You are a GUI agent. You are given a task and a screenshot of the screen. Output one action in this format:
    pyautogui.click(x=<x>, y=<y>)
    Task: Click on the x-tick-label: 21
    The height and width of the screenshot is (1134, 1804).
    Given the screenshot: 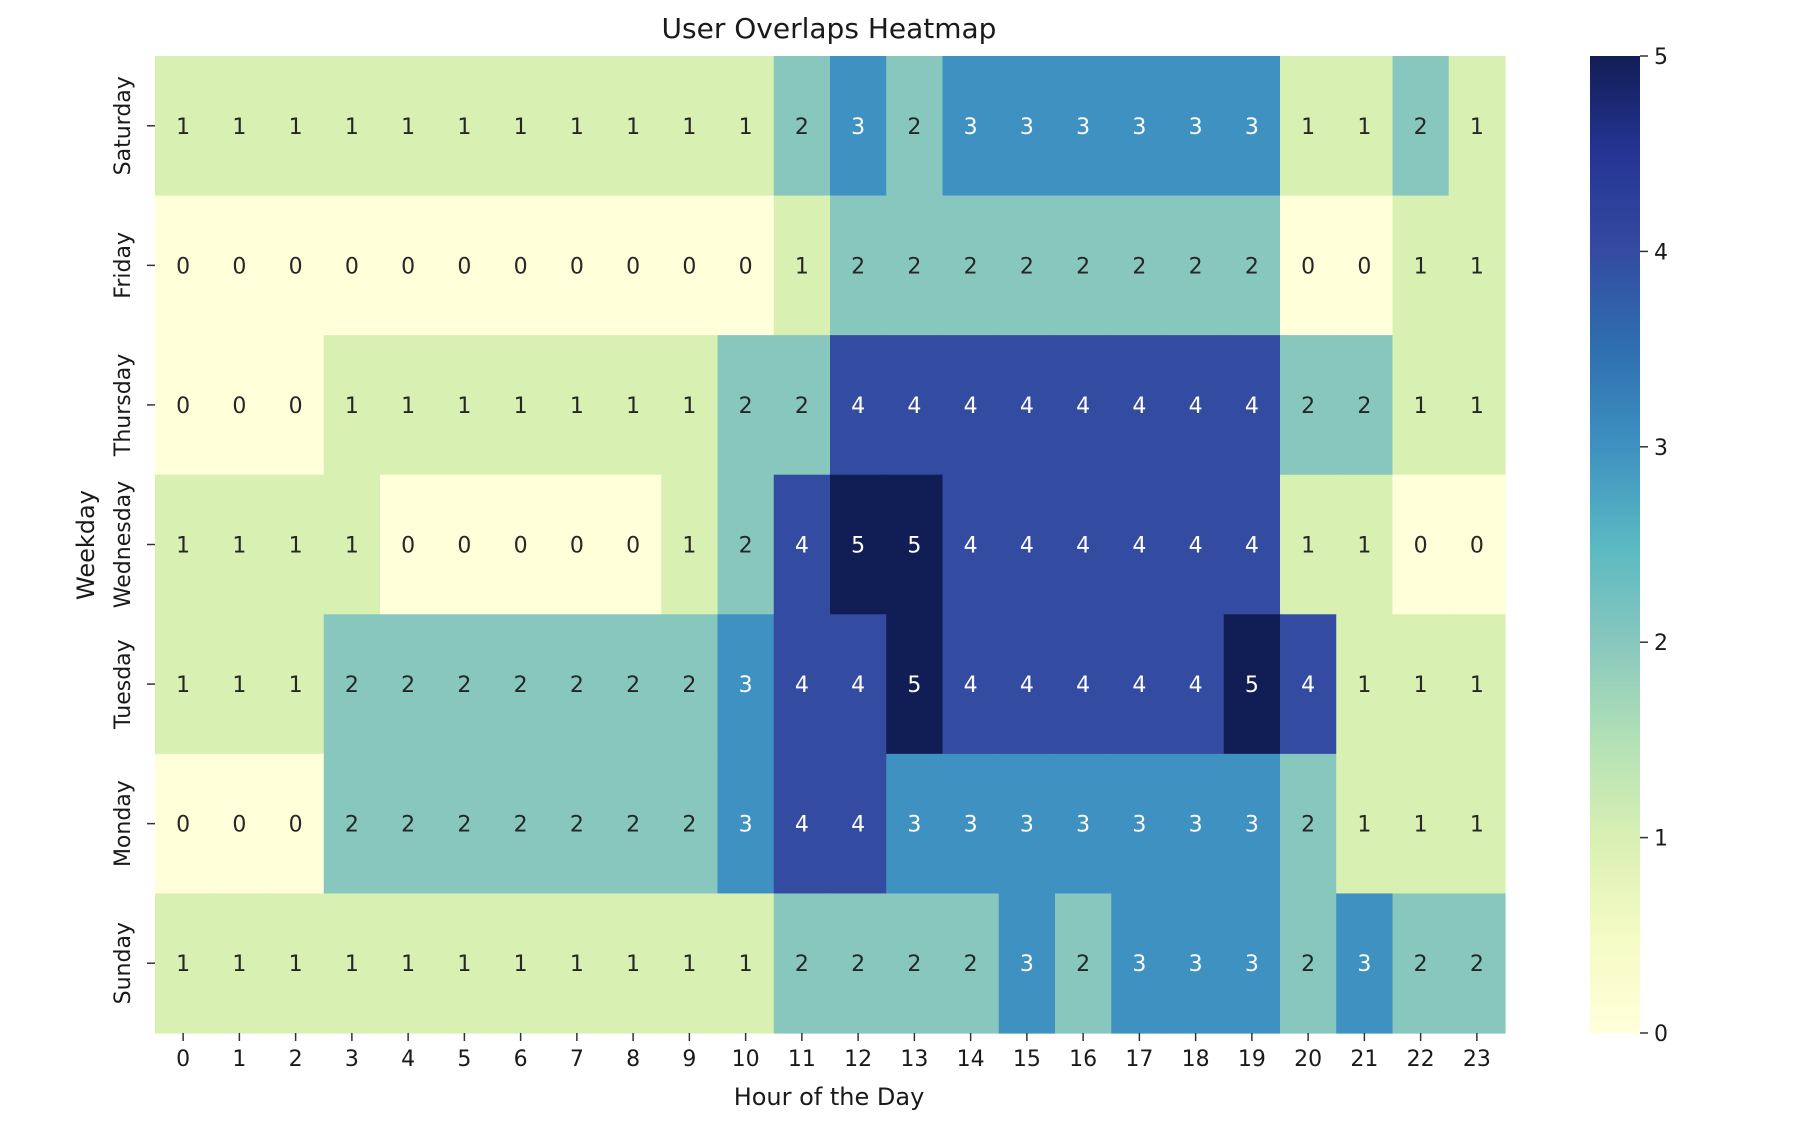 What is the action you would take?
    pyautogui.click(x=1364, y=1059)
    